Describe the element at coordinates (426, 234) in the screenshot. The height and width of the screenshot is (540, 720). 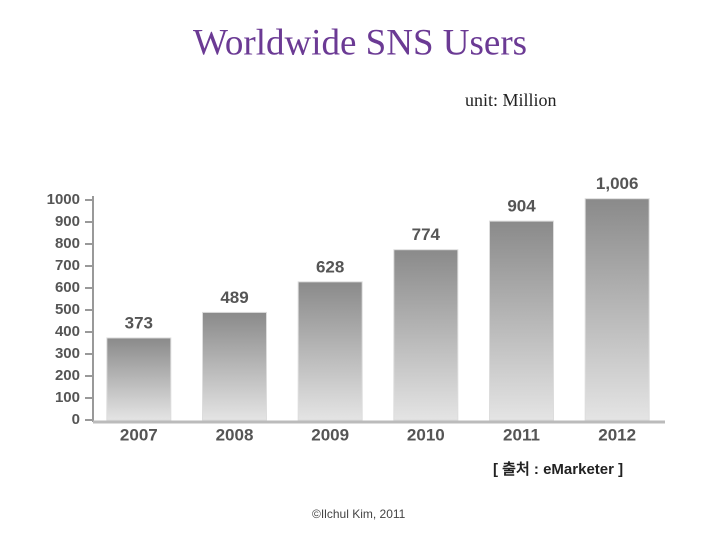
I see `value-label: 774` at that location.